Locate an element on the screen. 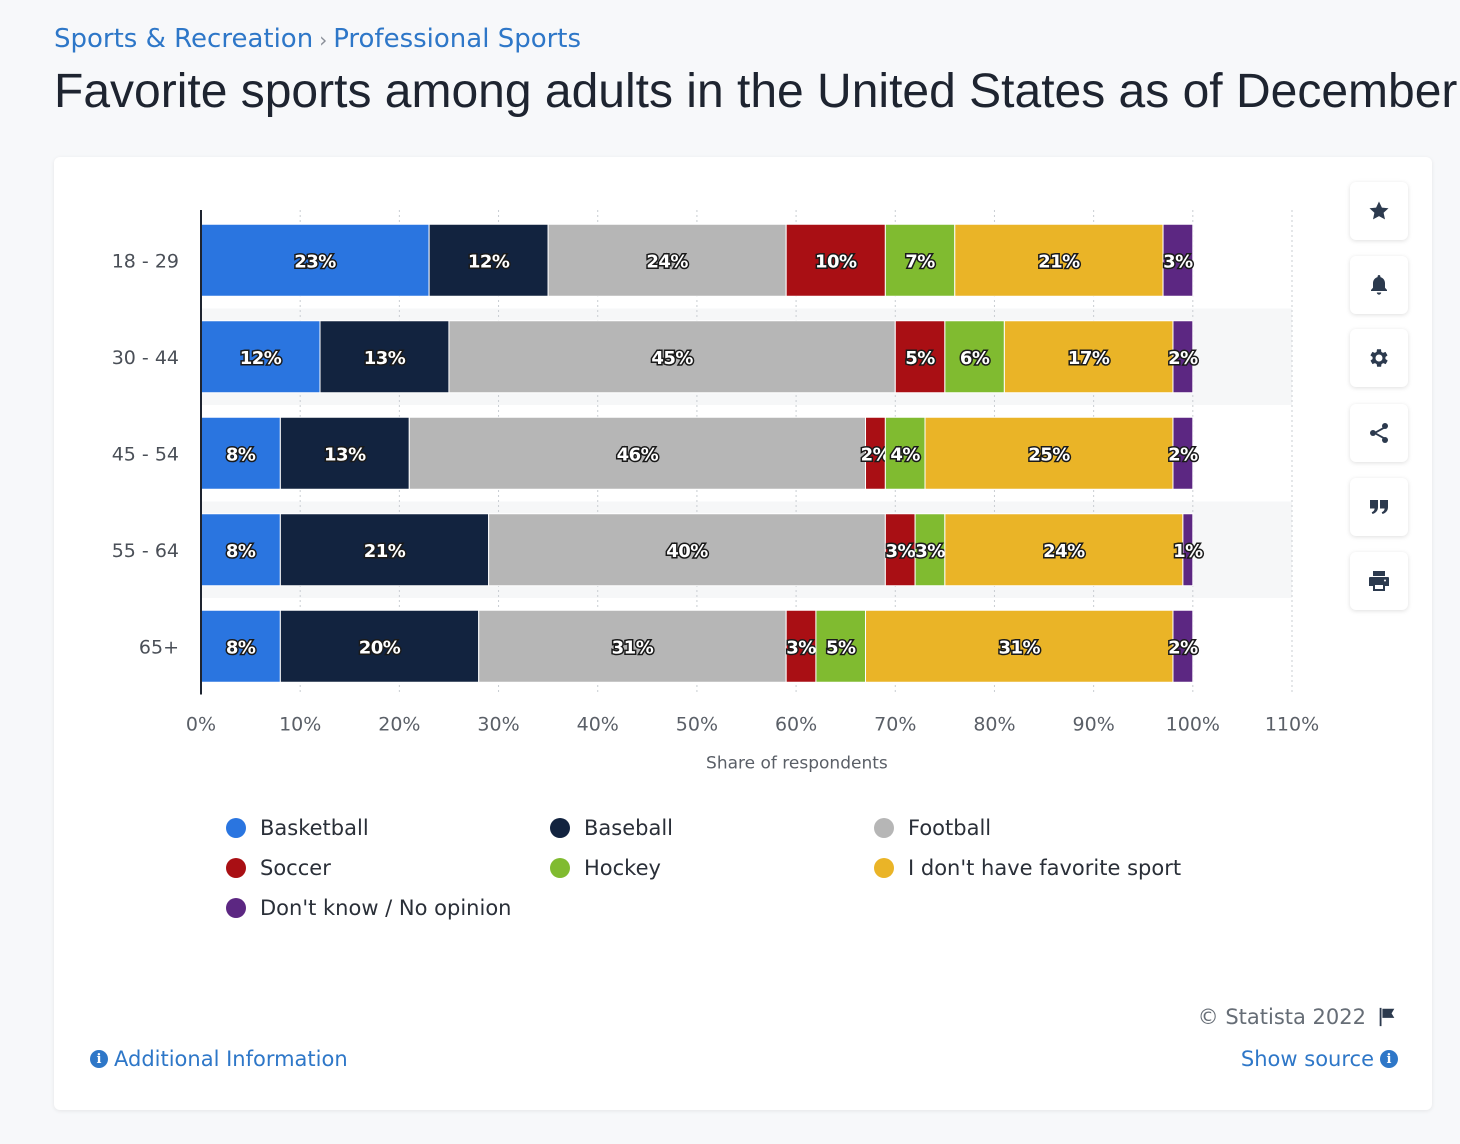  legend-item: Basketball is located at coordinates (388, 828).